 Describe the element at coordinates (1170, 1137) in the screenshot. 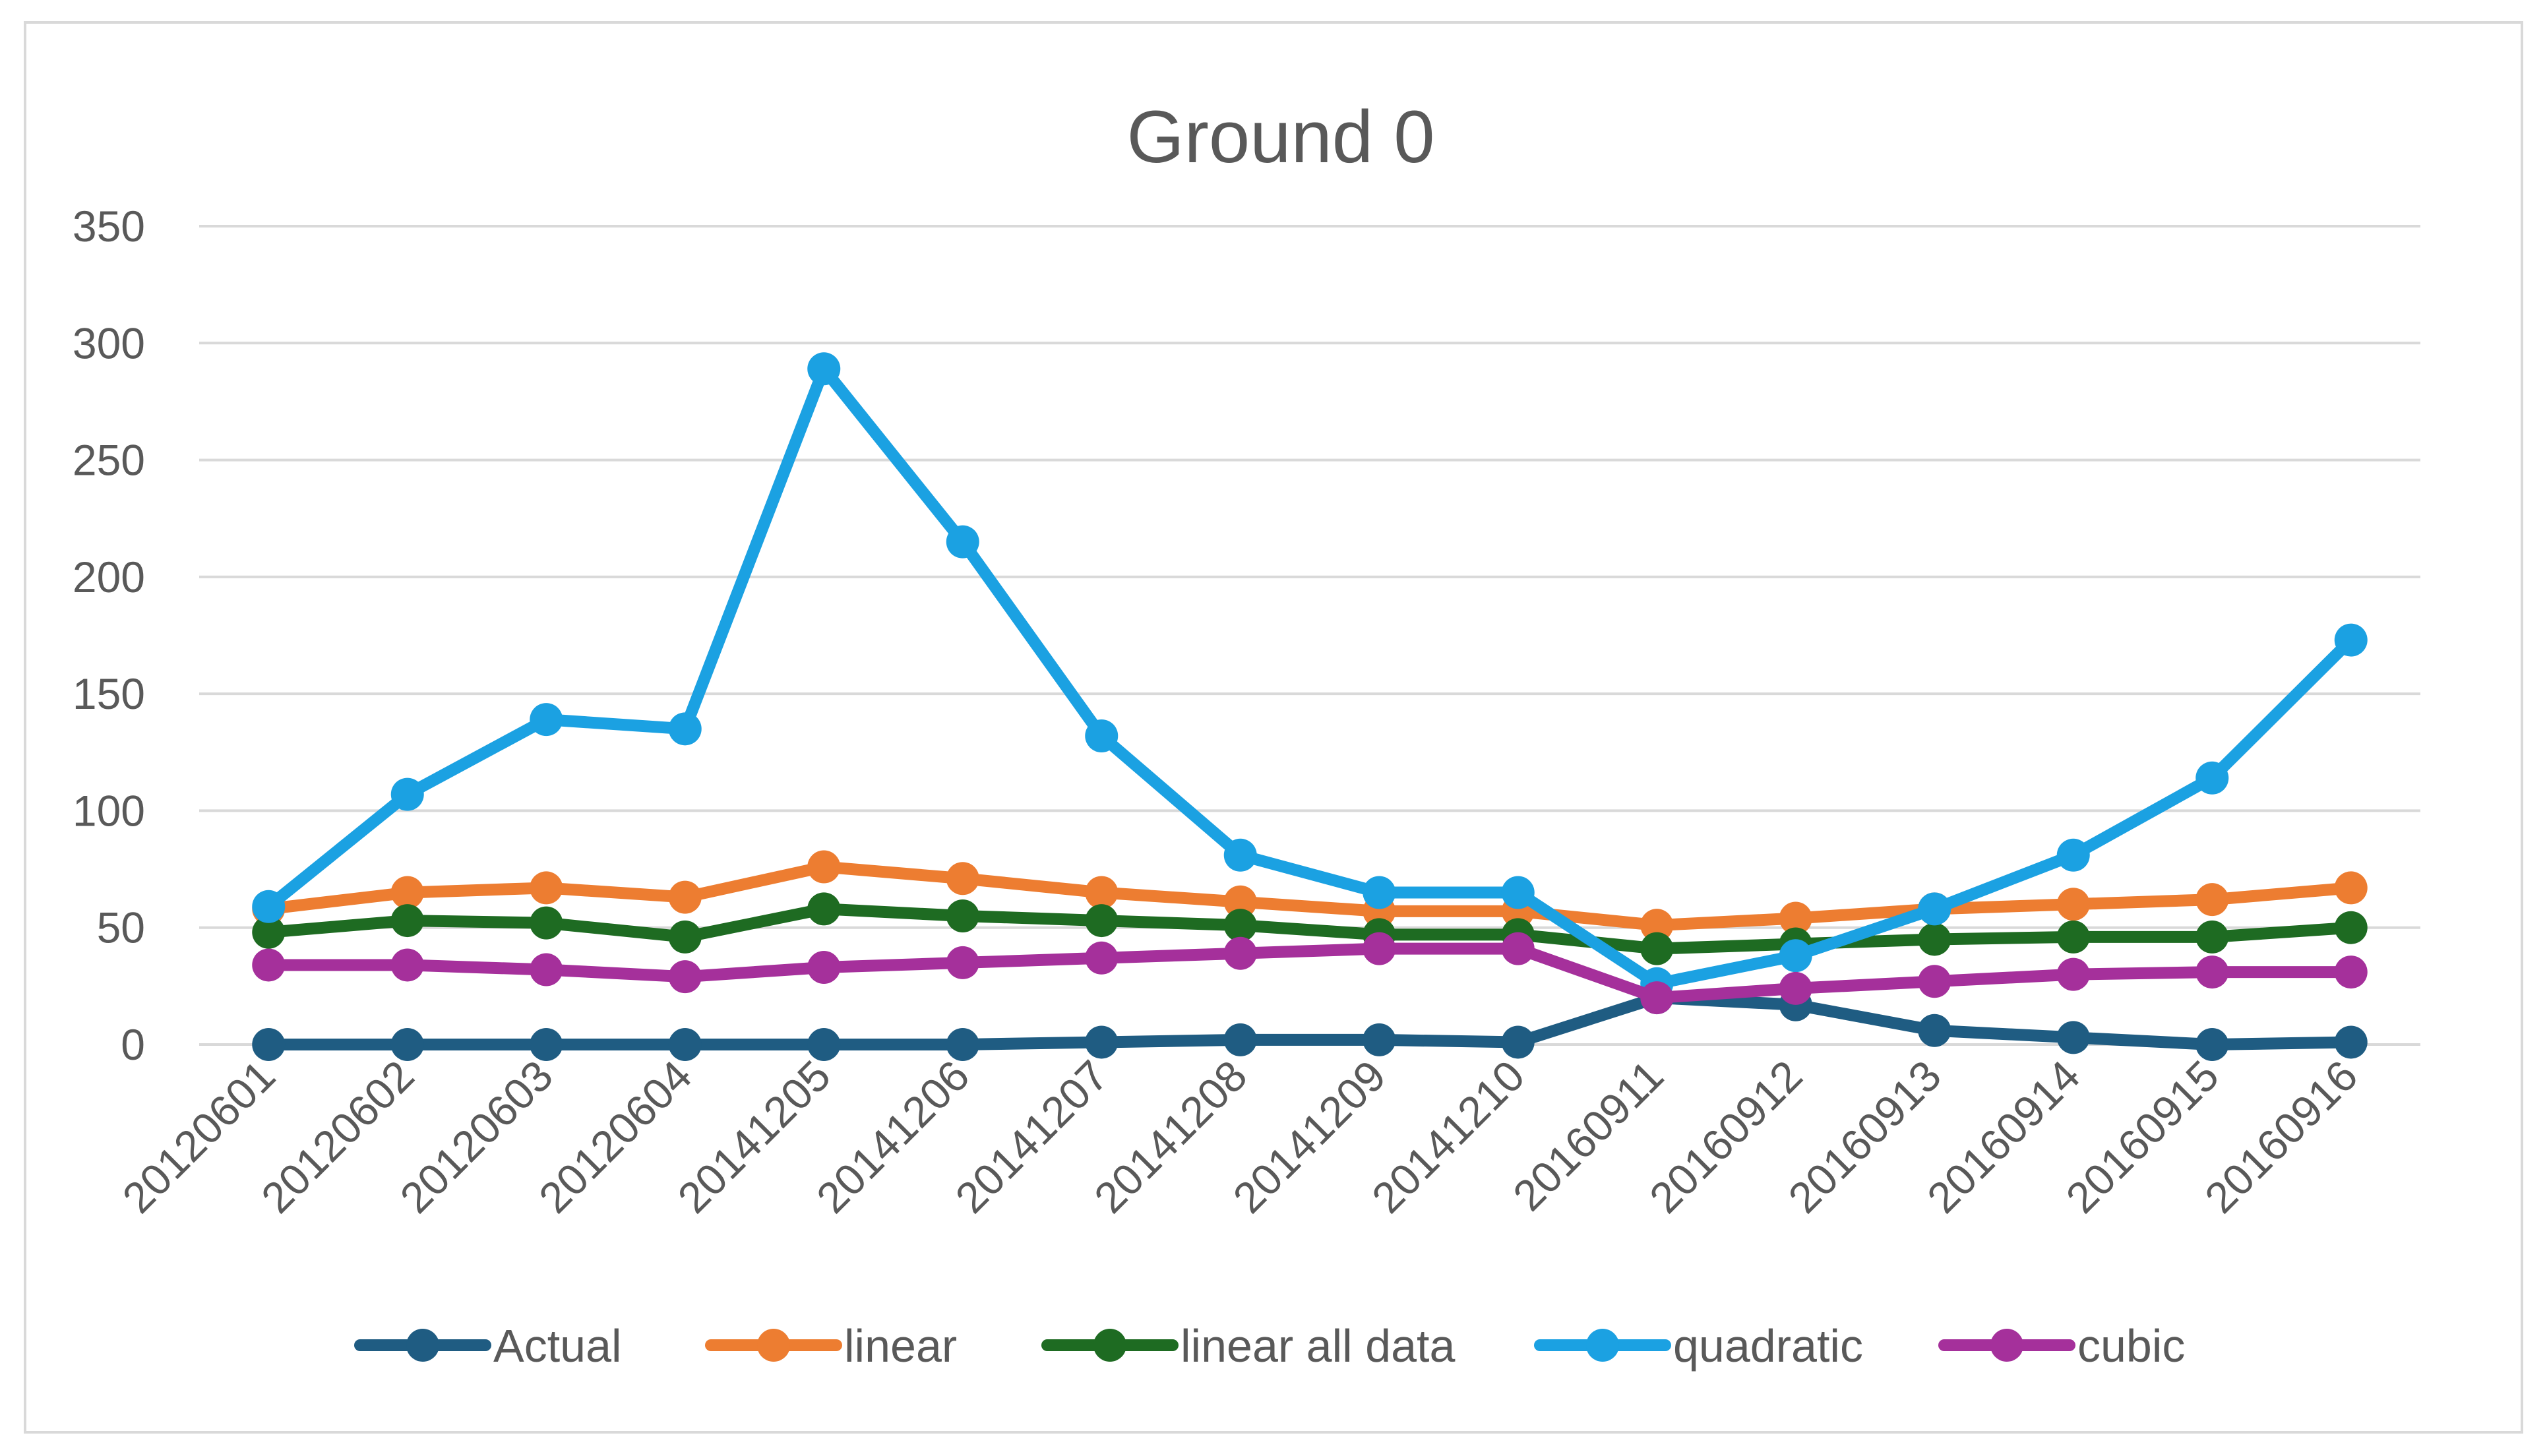

I see `x-tick-label: 20141208` at that location.